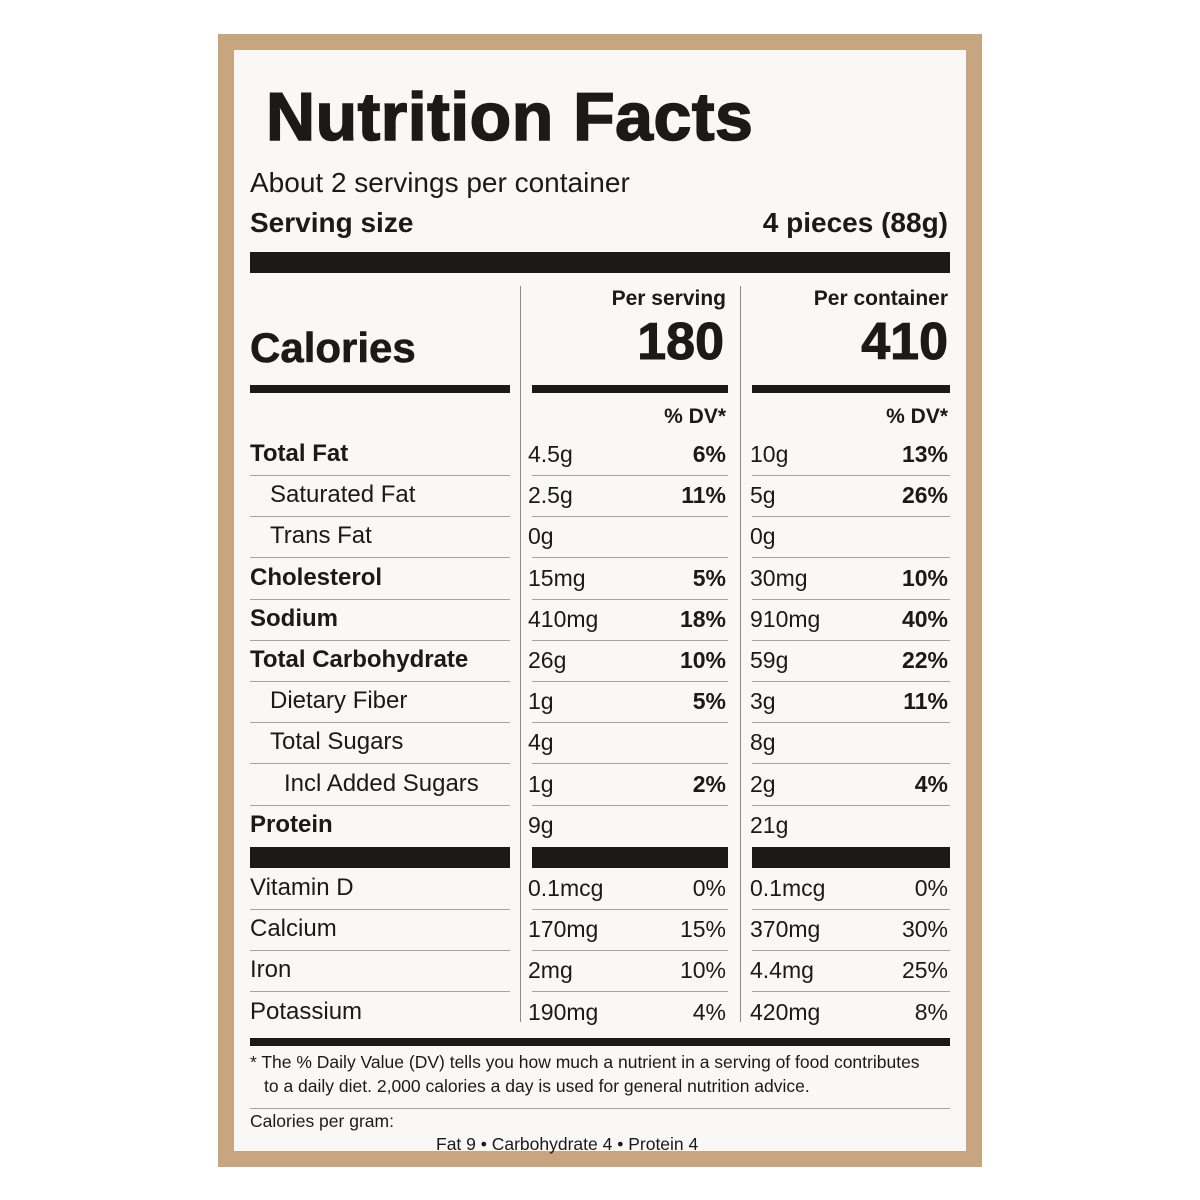  What do you see at coordinates (905, 342) in the screenshot?
I see `calories-per-container: 410` at bounding box center [905, 342].